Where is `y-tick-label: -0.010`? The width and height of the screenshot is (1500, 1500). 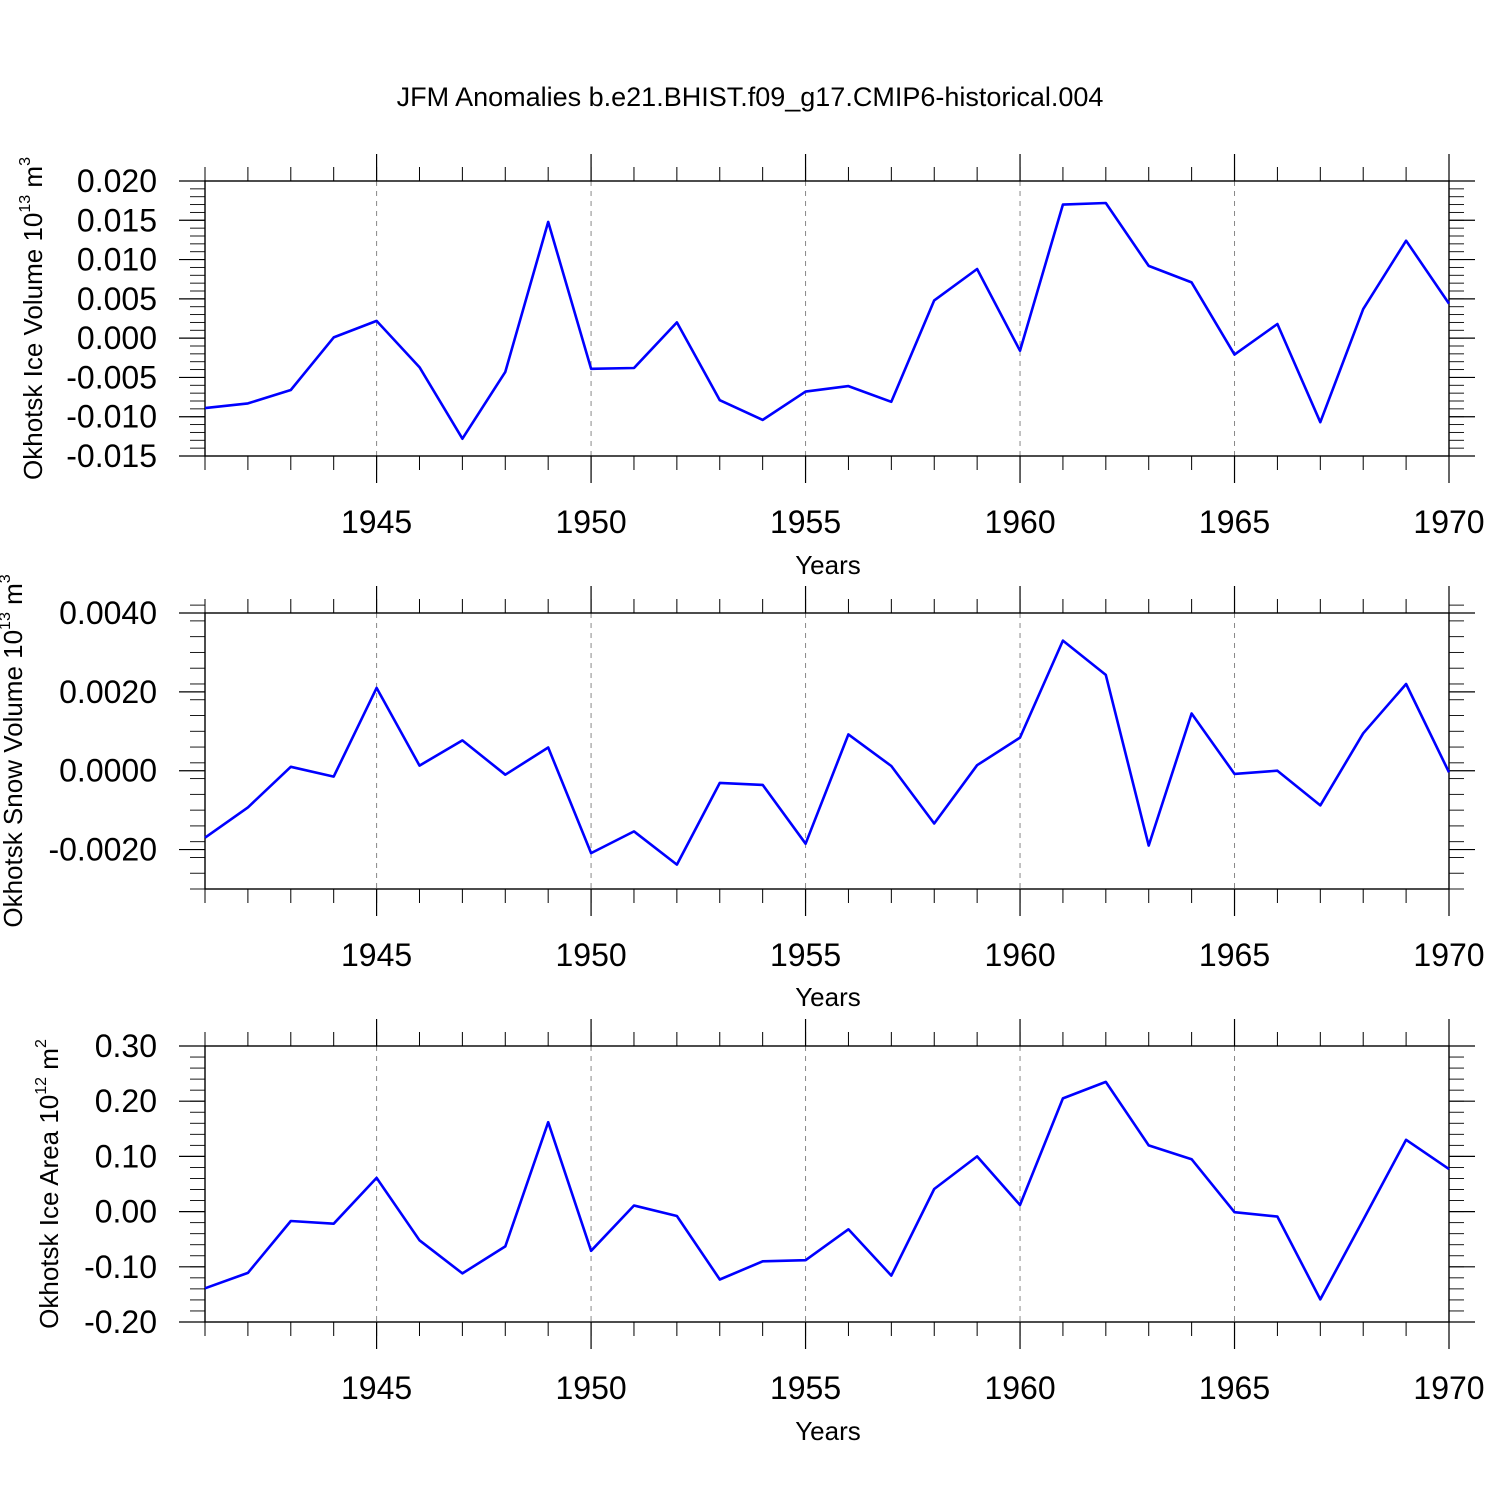 y-tick-label: -0.010 is located at coordinates (111, 417).